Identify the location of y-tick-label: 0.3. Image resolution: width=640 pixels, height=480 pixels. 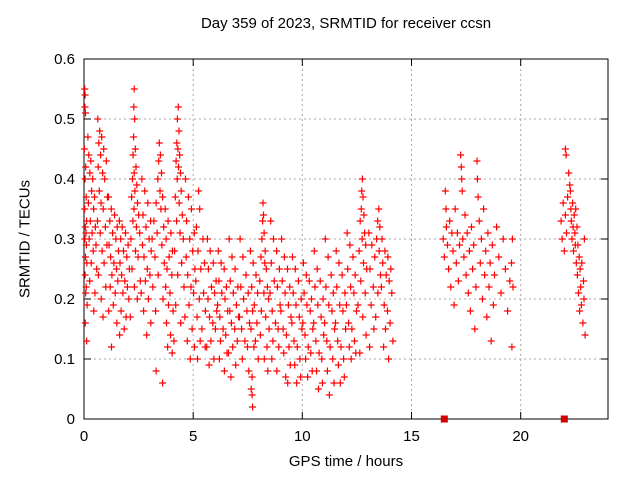
(64, 239).